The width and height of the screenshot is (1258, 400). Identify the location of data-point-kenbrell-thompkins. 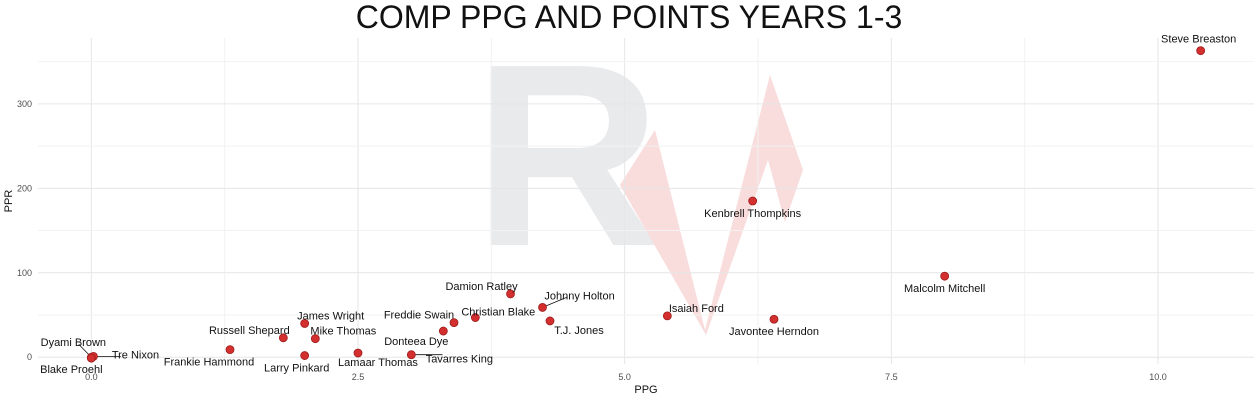
(753, 201).